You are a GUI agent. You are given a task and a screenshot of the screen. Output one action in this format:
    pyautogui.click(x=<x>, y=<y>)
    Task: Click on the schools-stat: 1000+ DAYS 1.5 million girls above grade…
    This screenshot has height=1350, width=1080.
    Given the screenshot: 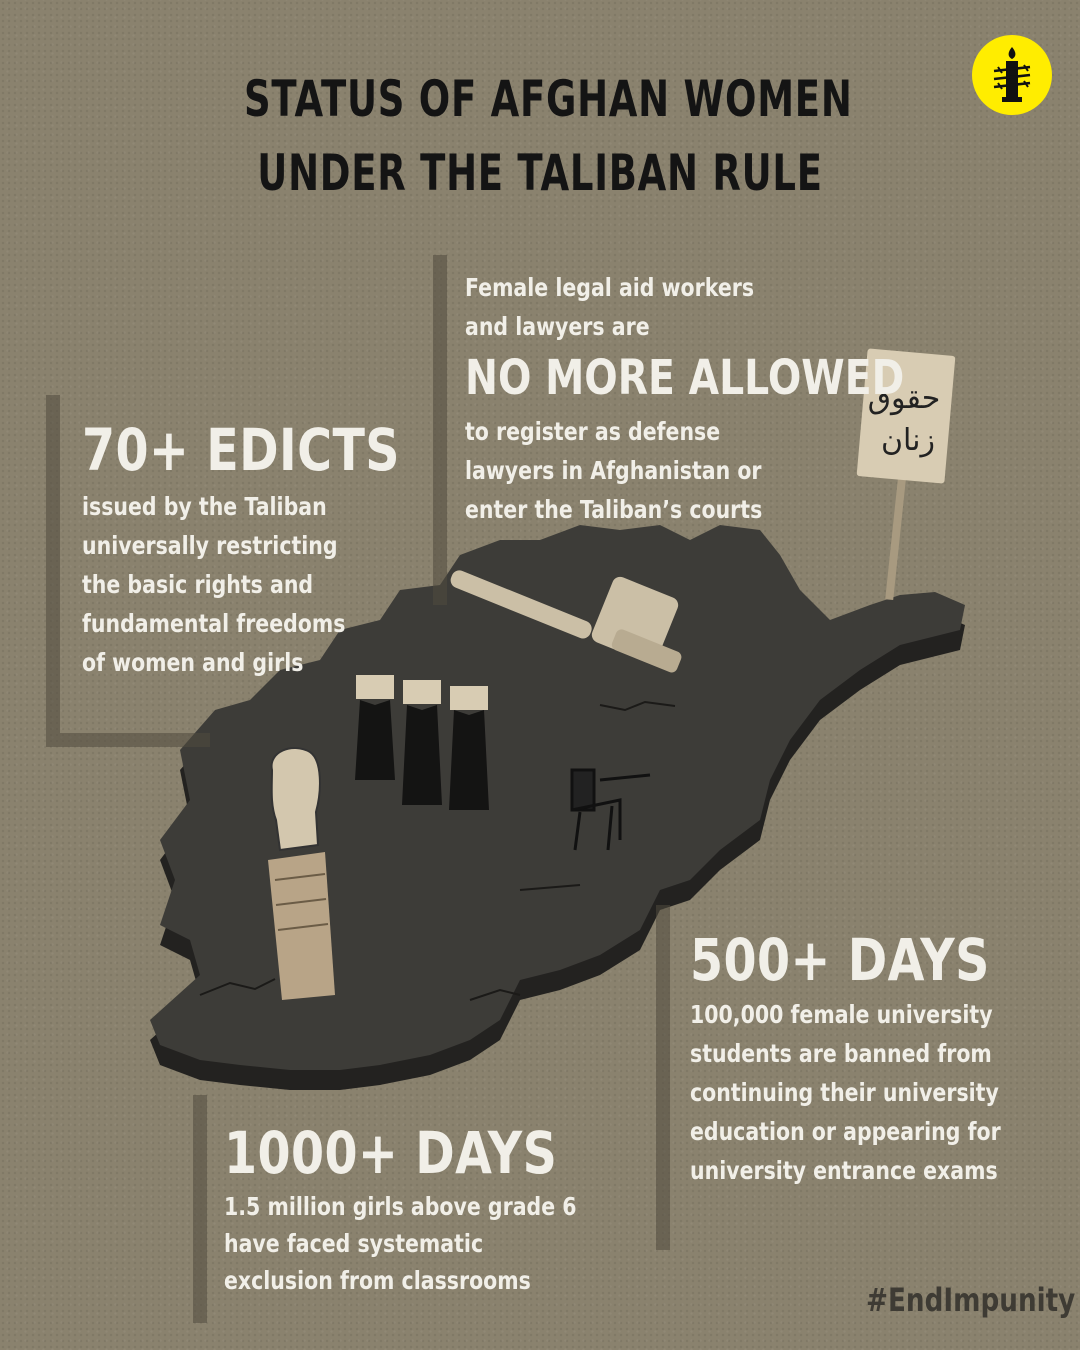 What is the action you would take?
    pyautogui.click(x=439, y=1209)
    